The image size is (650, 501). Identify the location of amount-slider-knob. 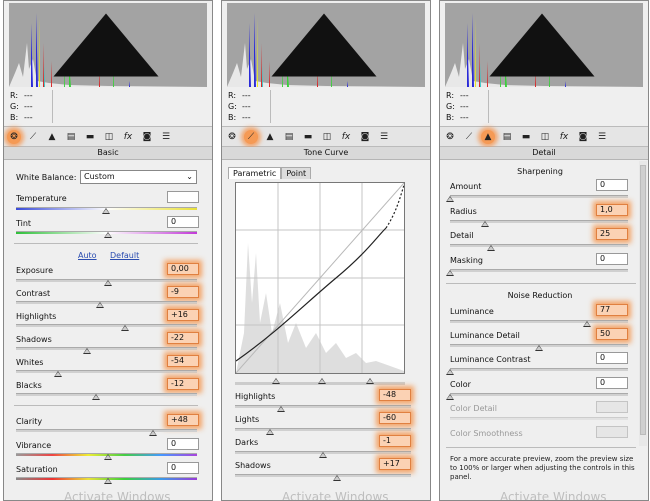
(450, 199).